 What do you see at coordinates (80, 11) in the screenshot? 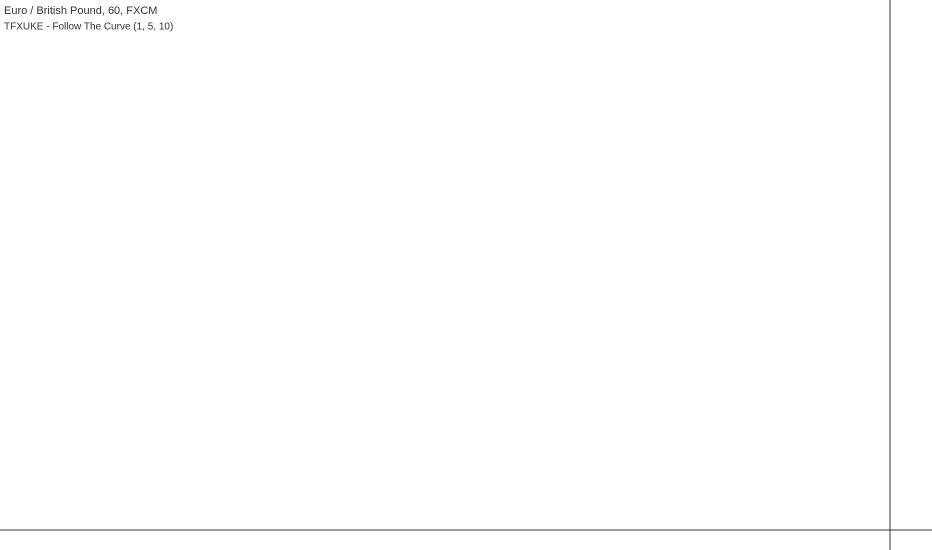
I see `chart-title: Euro / British Pound, 60, FXCM` at bounding box center [80, 11].